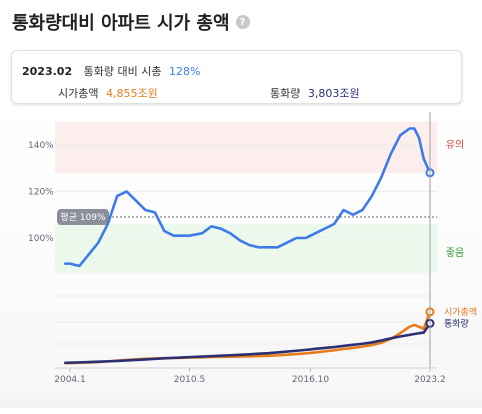 This screenshot has height=414, width=482. I want to click on y-tick-label: 140%, so click(41, 146).